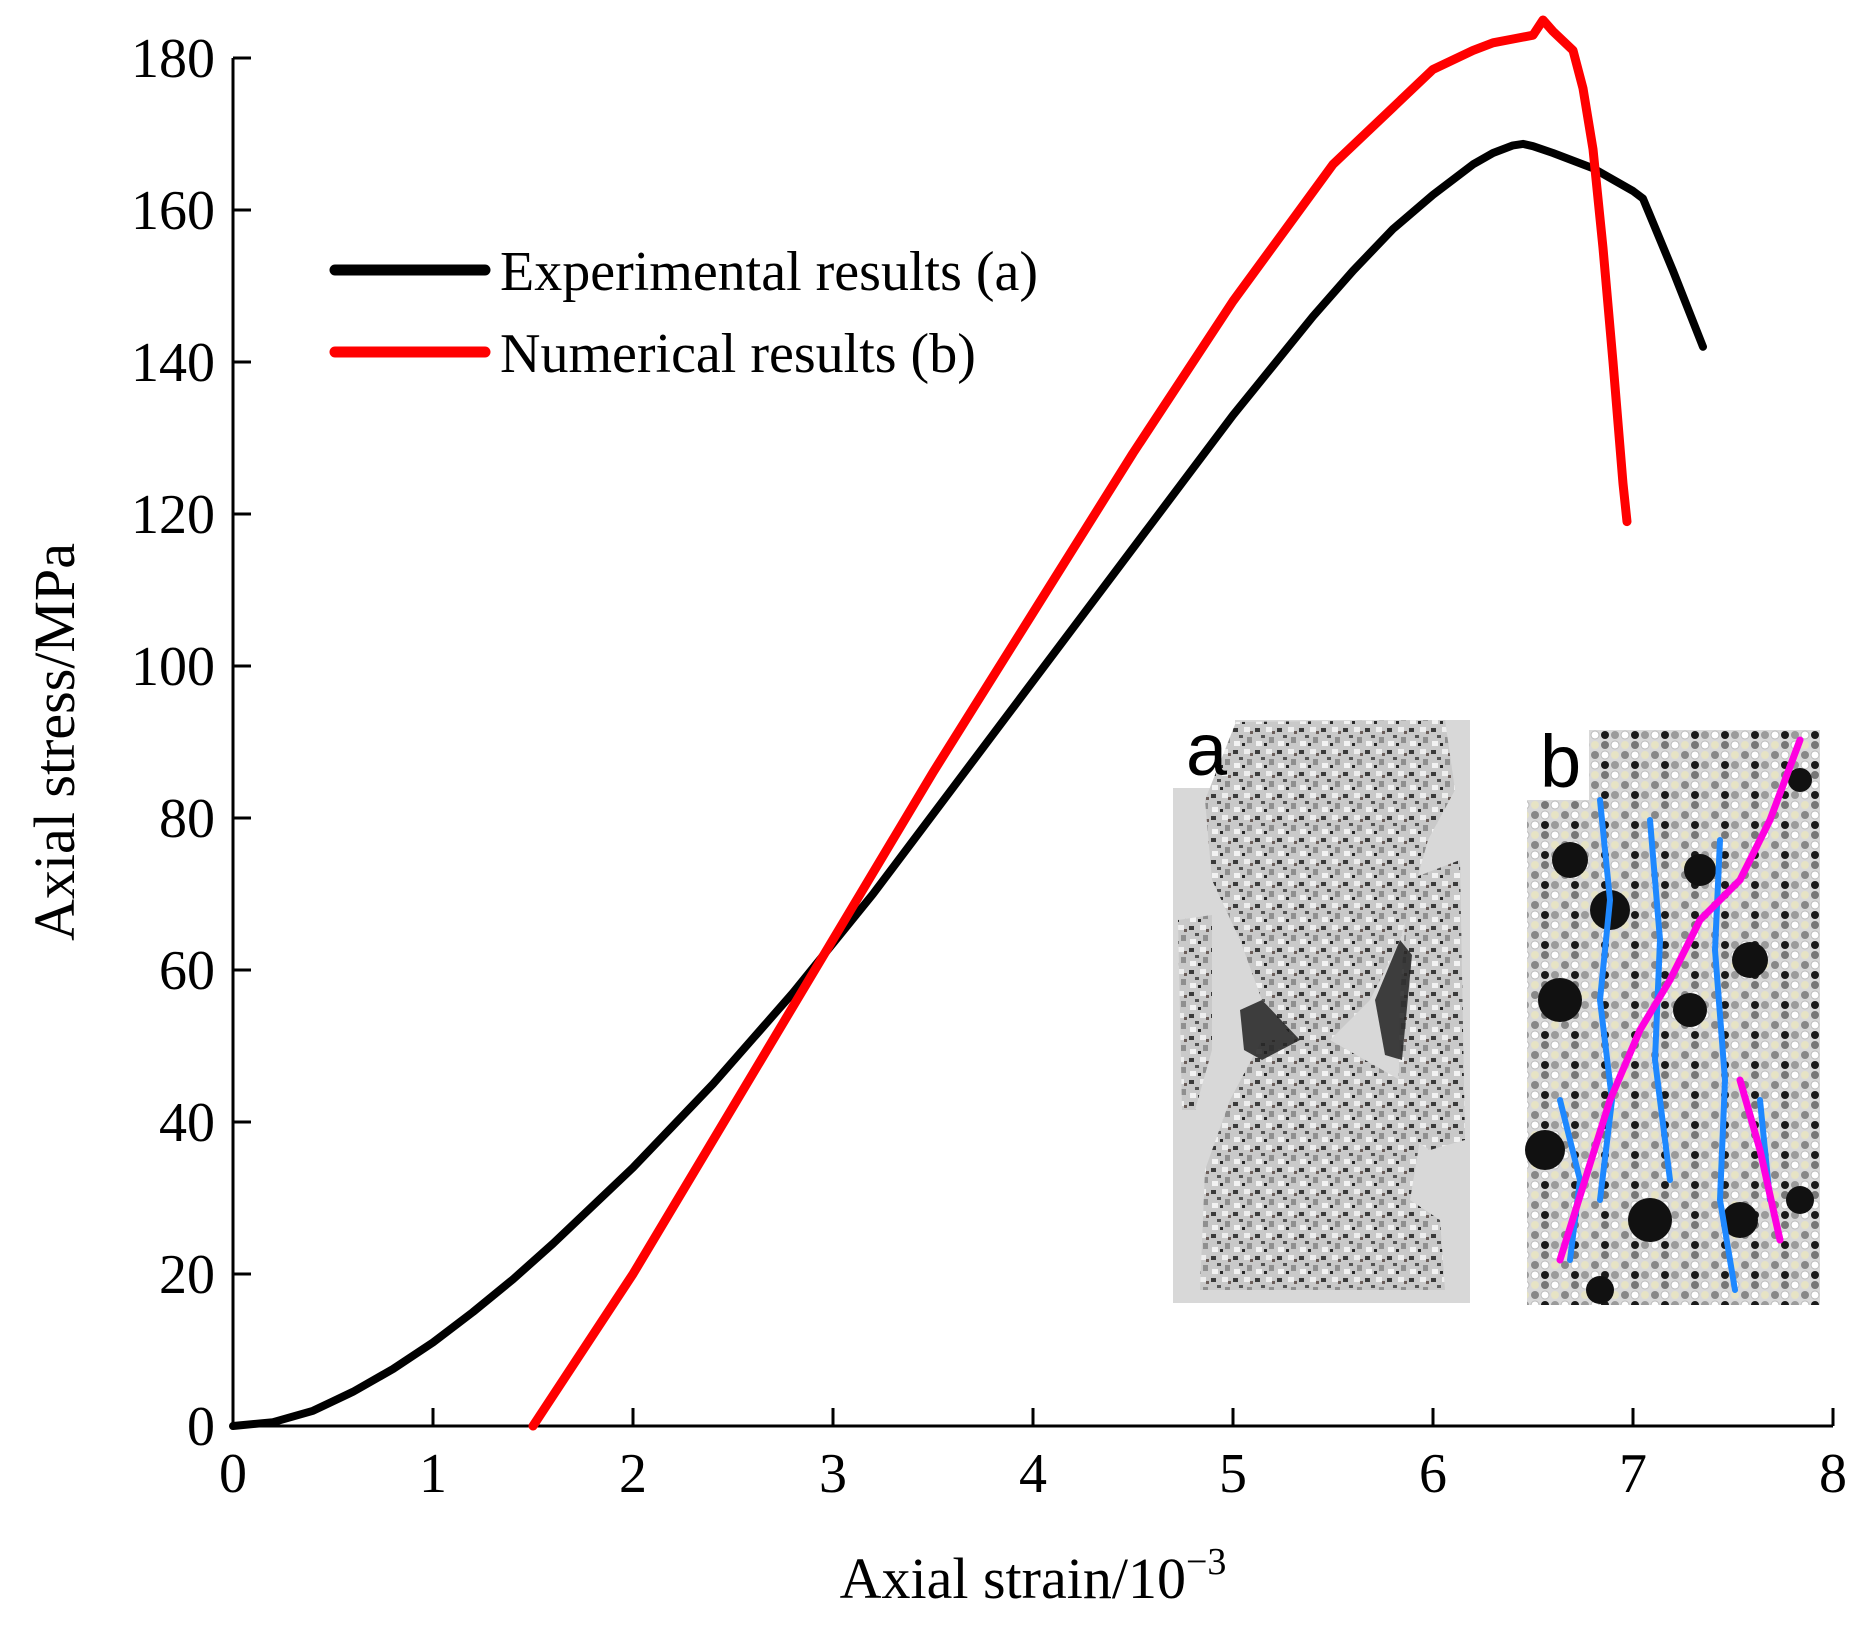 The height and width of the screenshot is (1640, 1861). I want to click on specimen-fracture-shadow, so click(1270, 1030).